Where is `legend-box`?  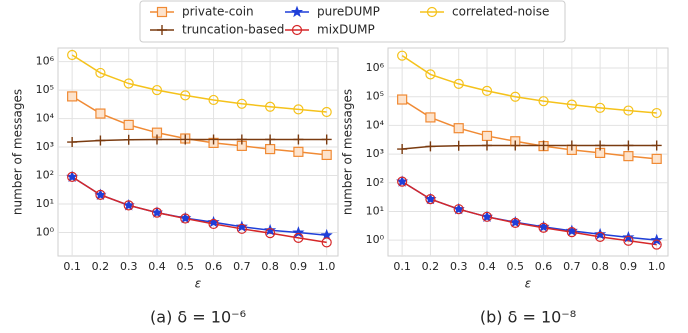
legend-box is located at coordinates (352, 21).